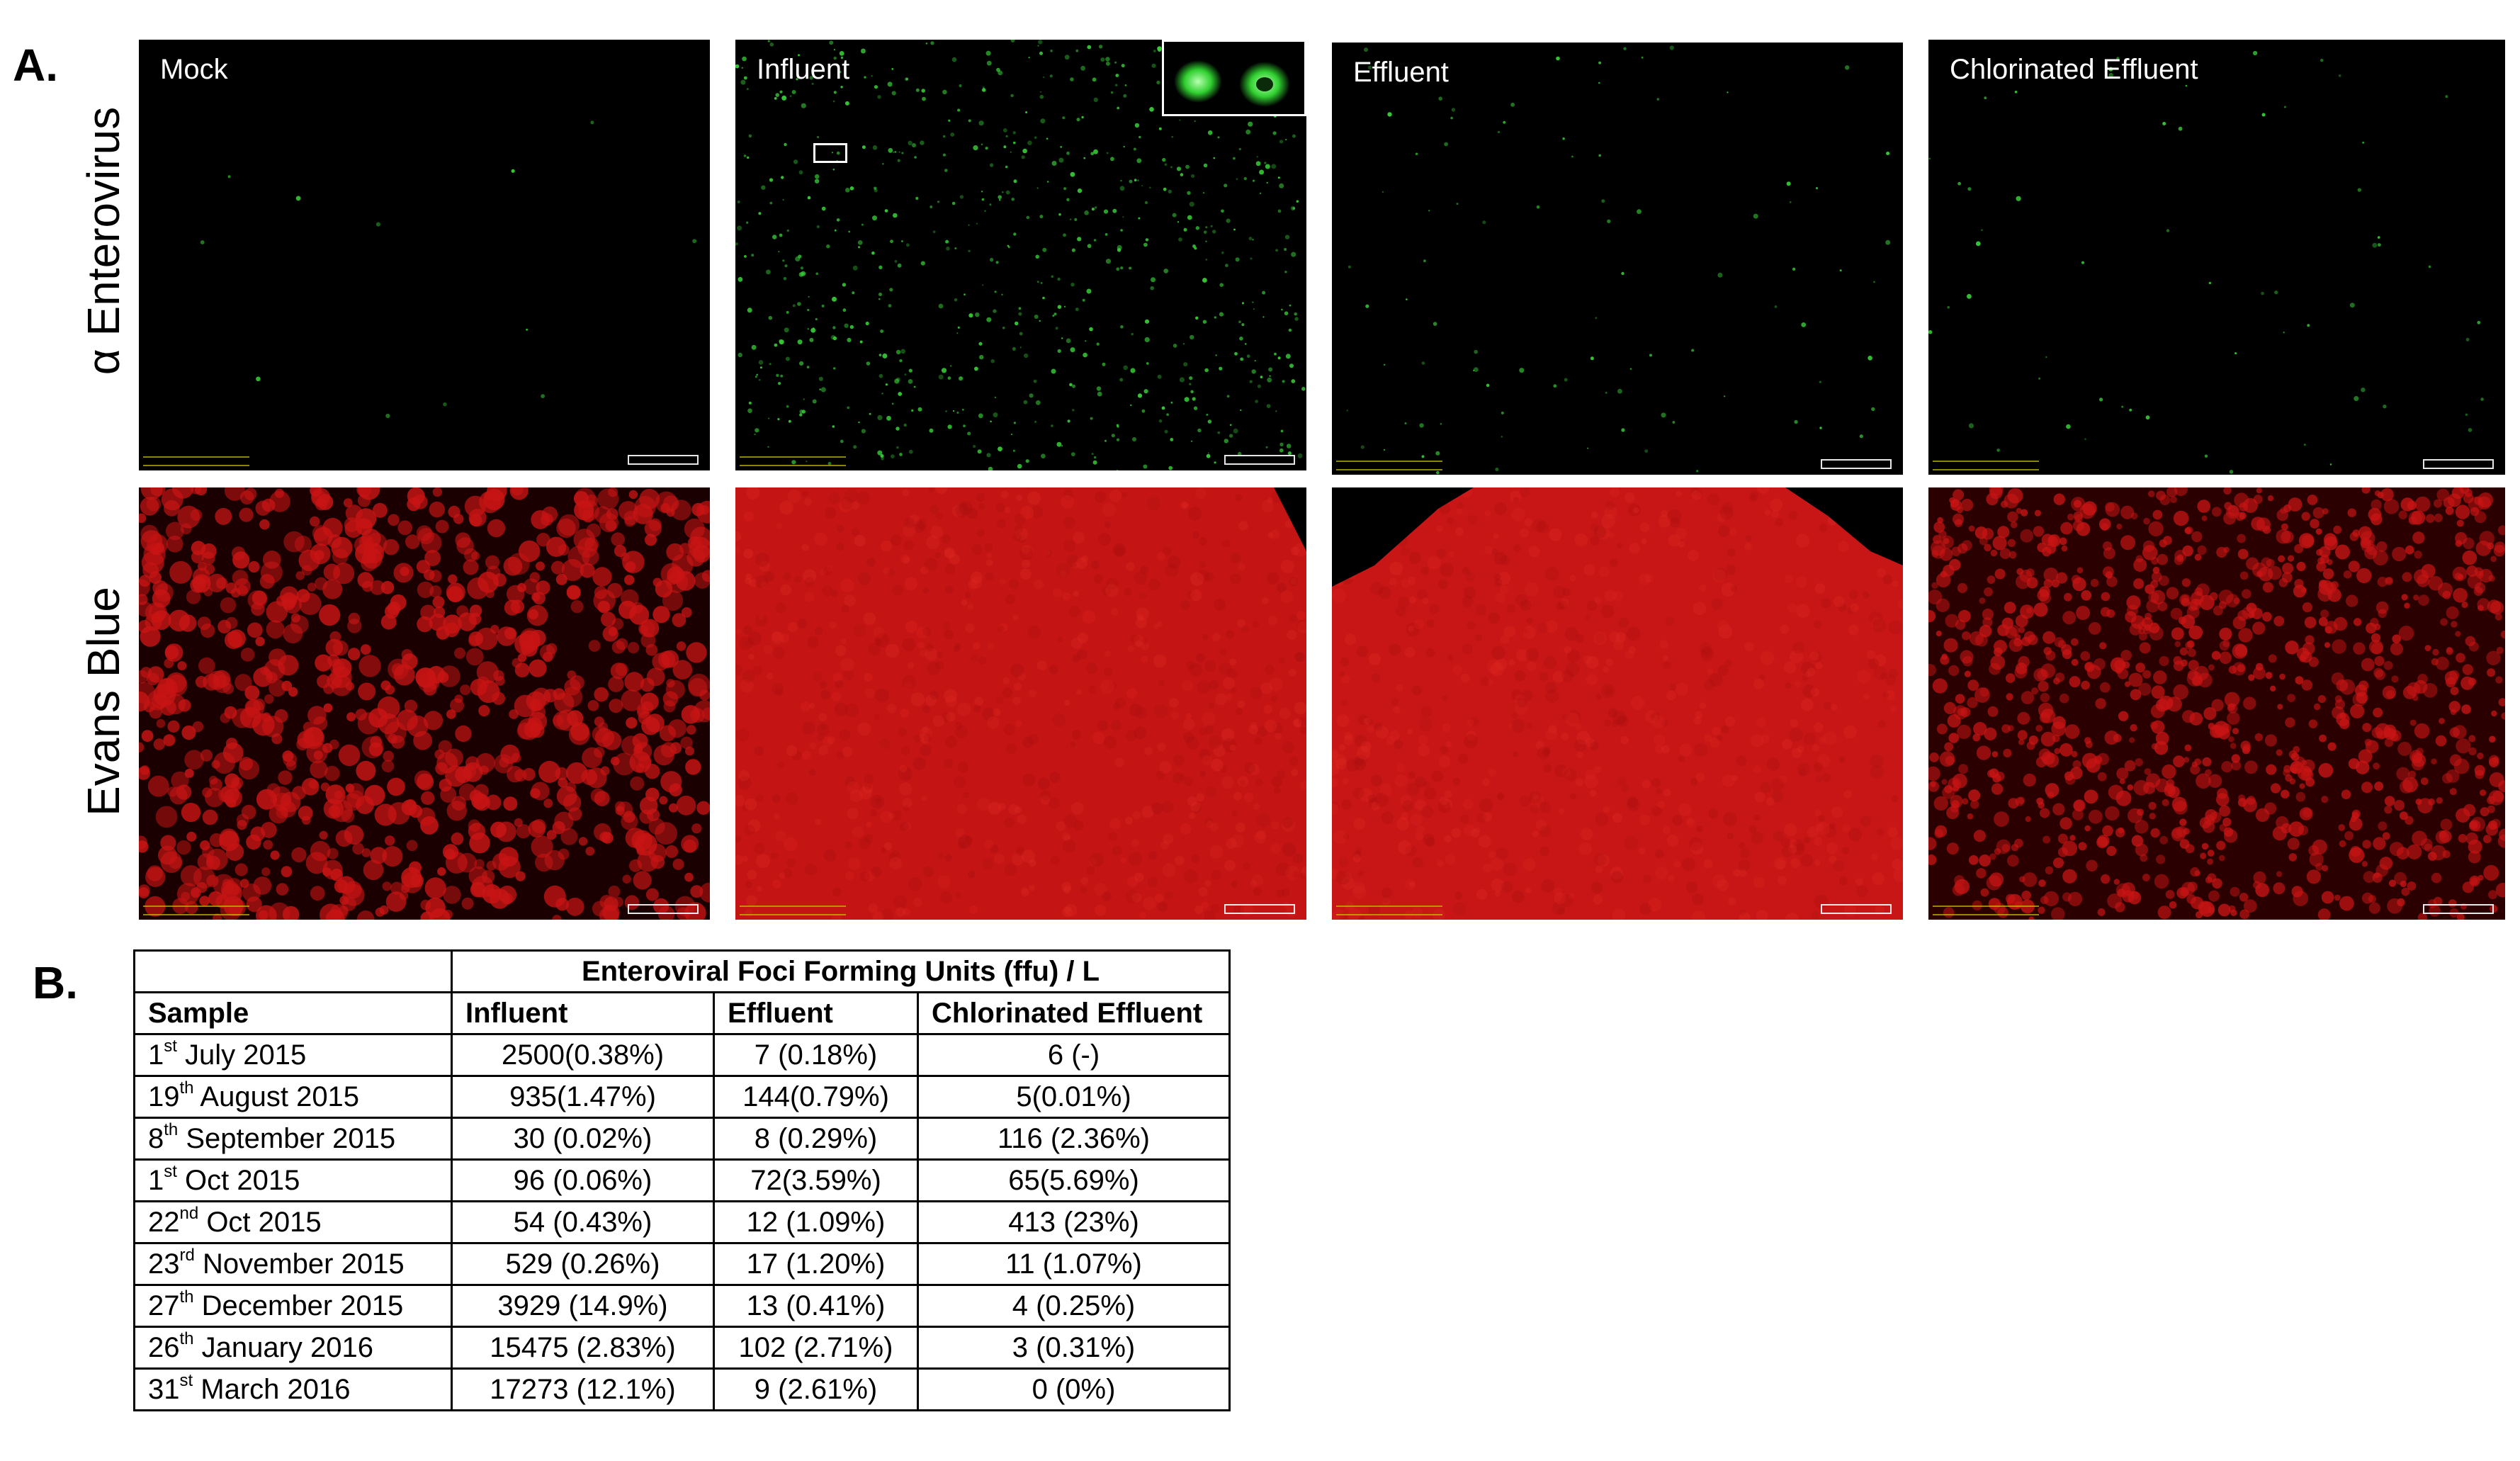 The width and height of the screenshot is (2520, 1461). I want to click on table-cell-influent: 54 (0.43%), so click(583, 1222).